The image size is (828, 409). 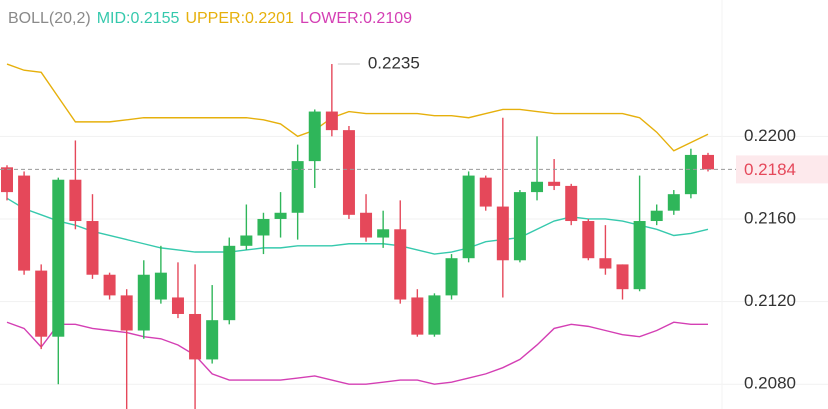 What do you see at coordinates (770, 169) in the screenshot?
I see `last-price-label: 0.2184` at bounding box center [770, 169].